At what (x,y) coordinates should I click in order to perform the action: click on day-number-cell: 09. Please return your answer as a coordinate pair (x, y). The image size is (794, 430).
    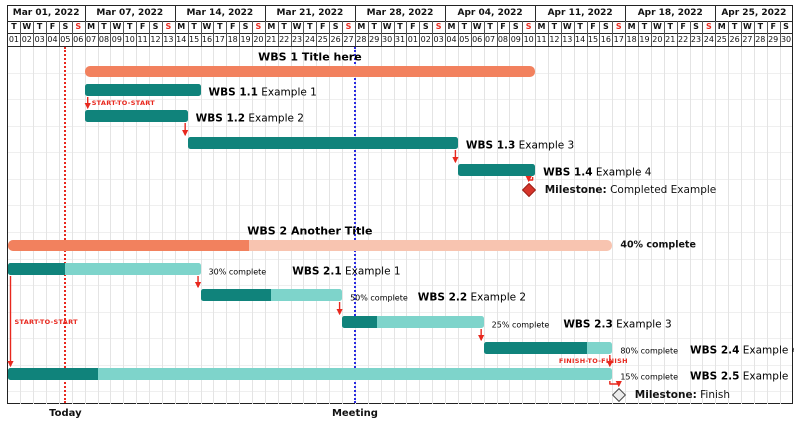
    Looking at the image, I should click on (515, 39).